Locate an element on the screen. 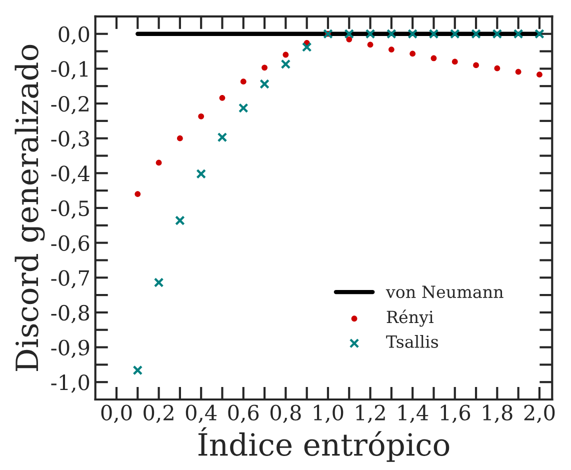  y-axis-title: Discord generalizado is located at coordinates (29, 207).